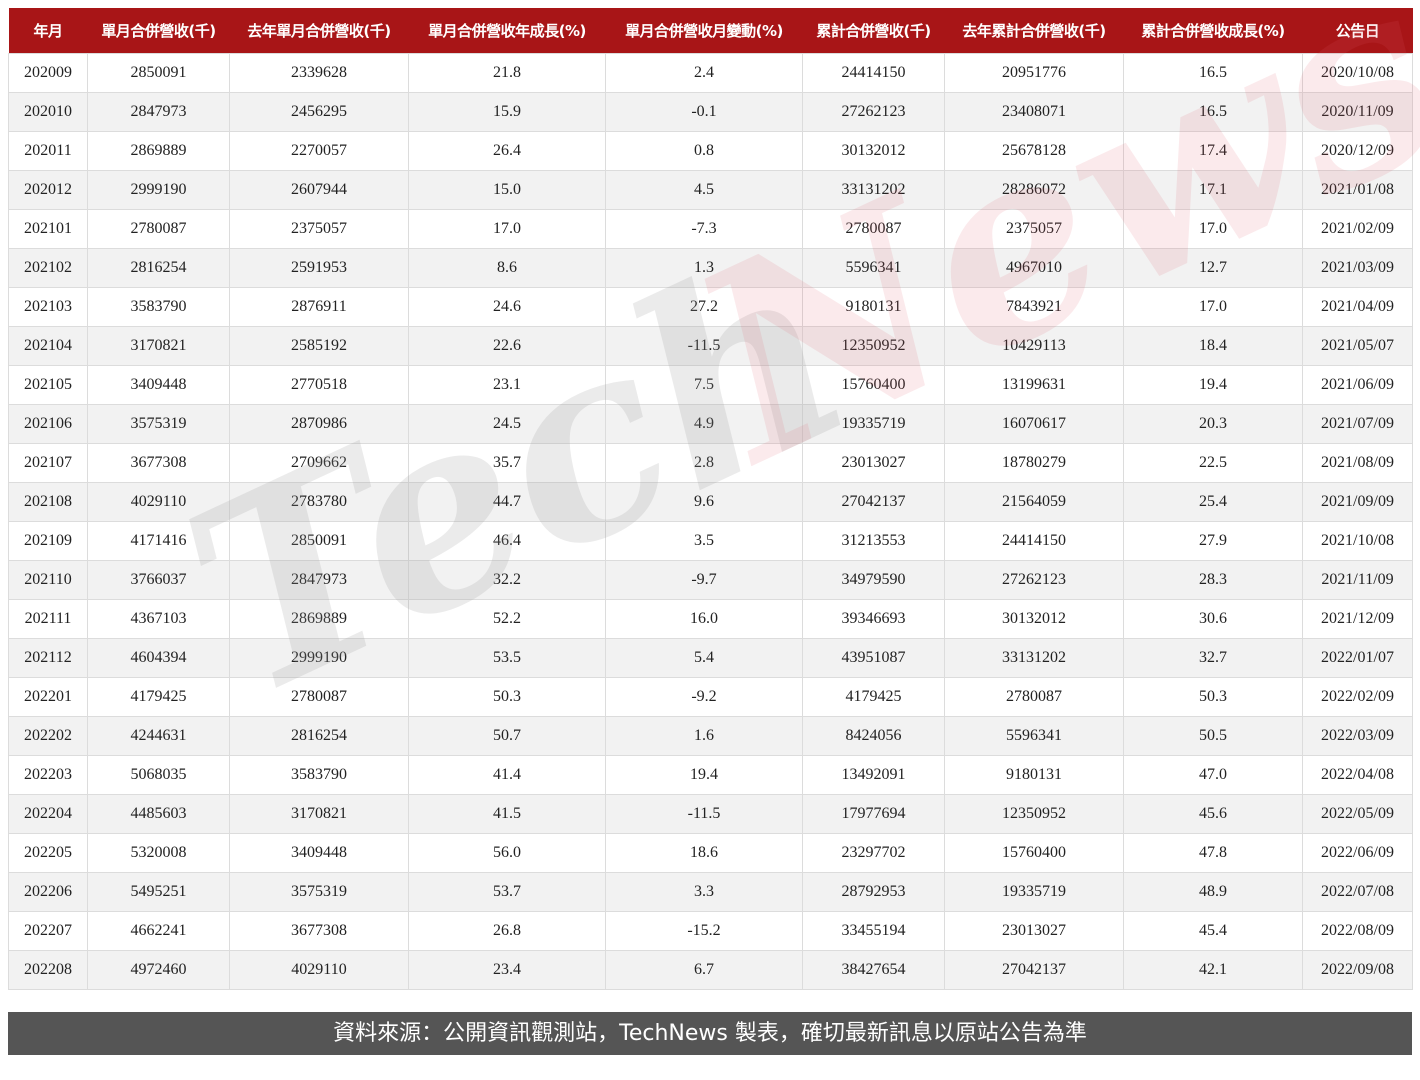 The height and width of the screenshot is (1080, 1420). Describe the element at coordinates (1034, 736) in the screenshot. I see `table-cell: 5596341` at that location.